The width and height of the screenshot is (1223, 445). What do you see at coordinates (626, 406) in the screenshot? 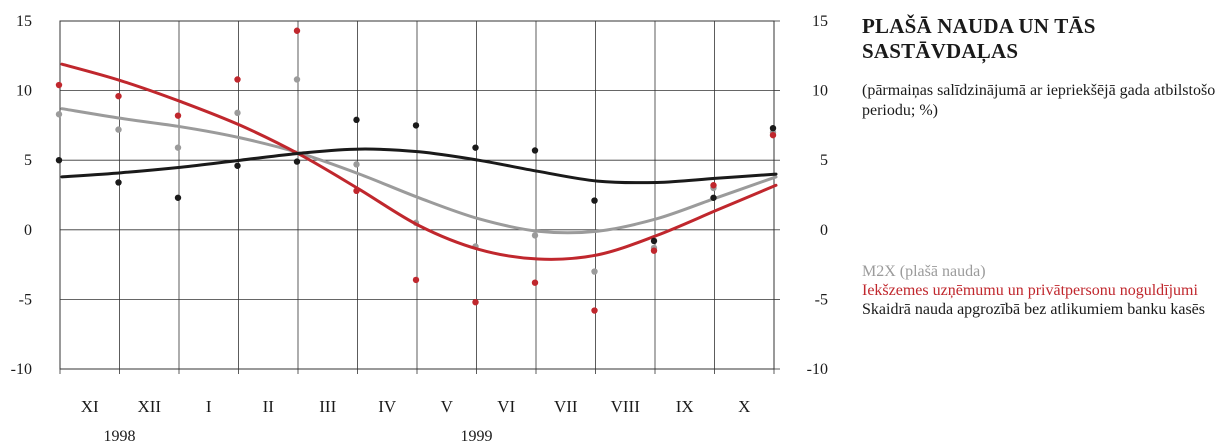
I see `x-tick-label: VIII` at bounding box center [626, 406].